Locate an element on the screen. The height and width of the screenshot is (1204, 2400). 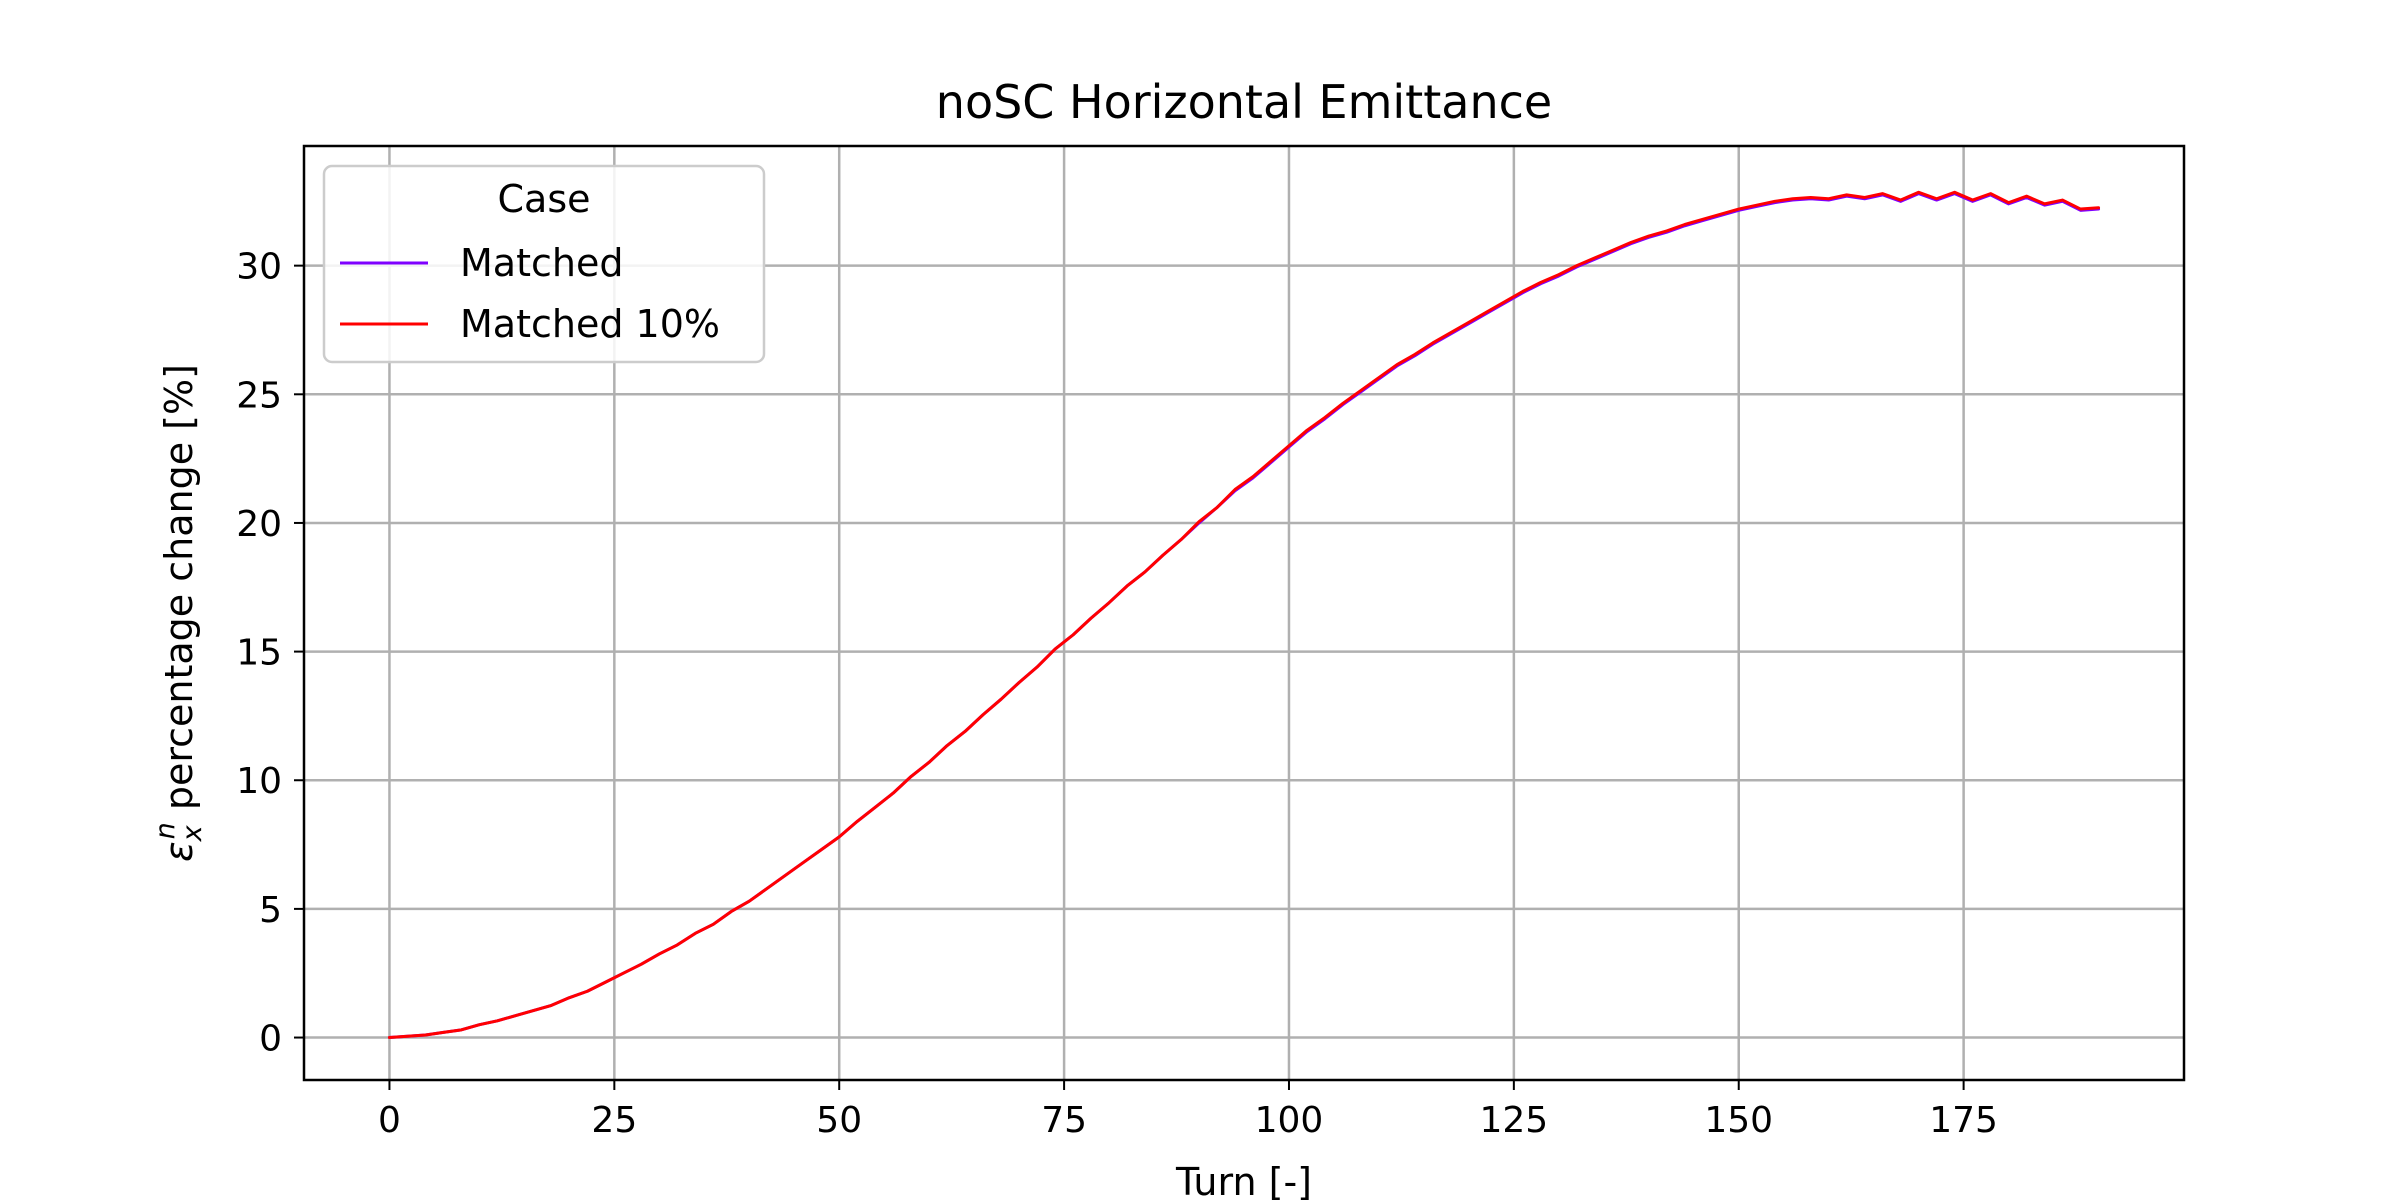
x-tick-label: 125 is located at coordinates (1513, 1120).